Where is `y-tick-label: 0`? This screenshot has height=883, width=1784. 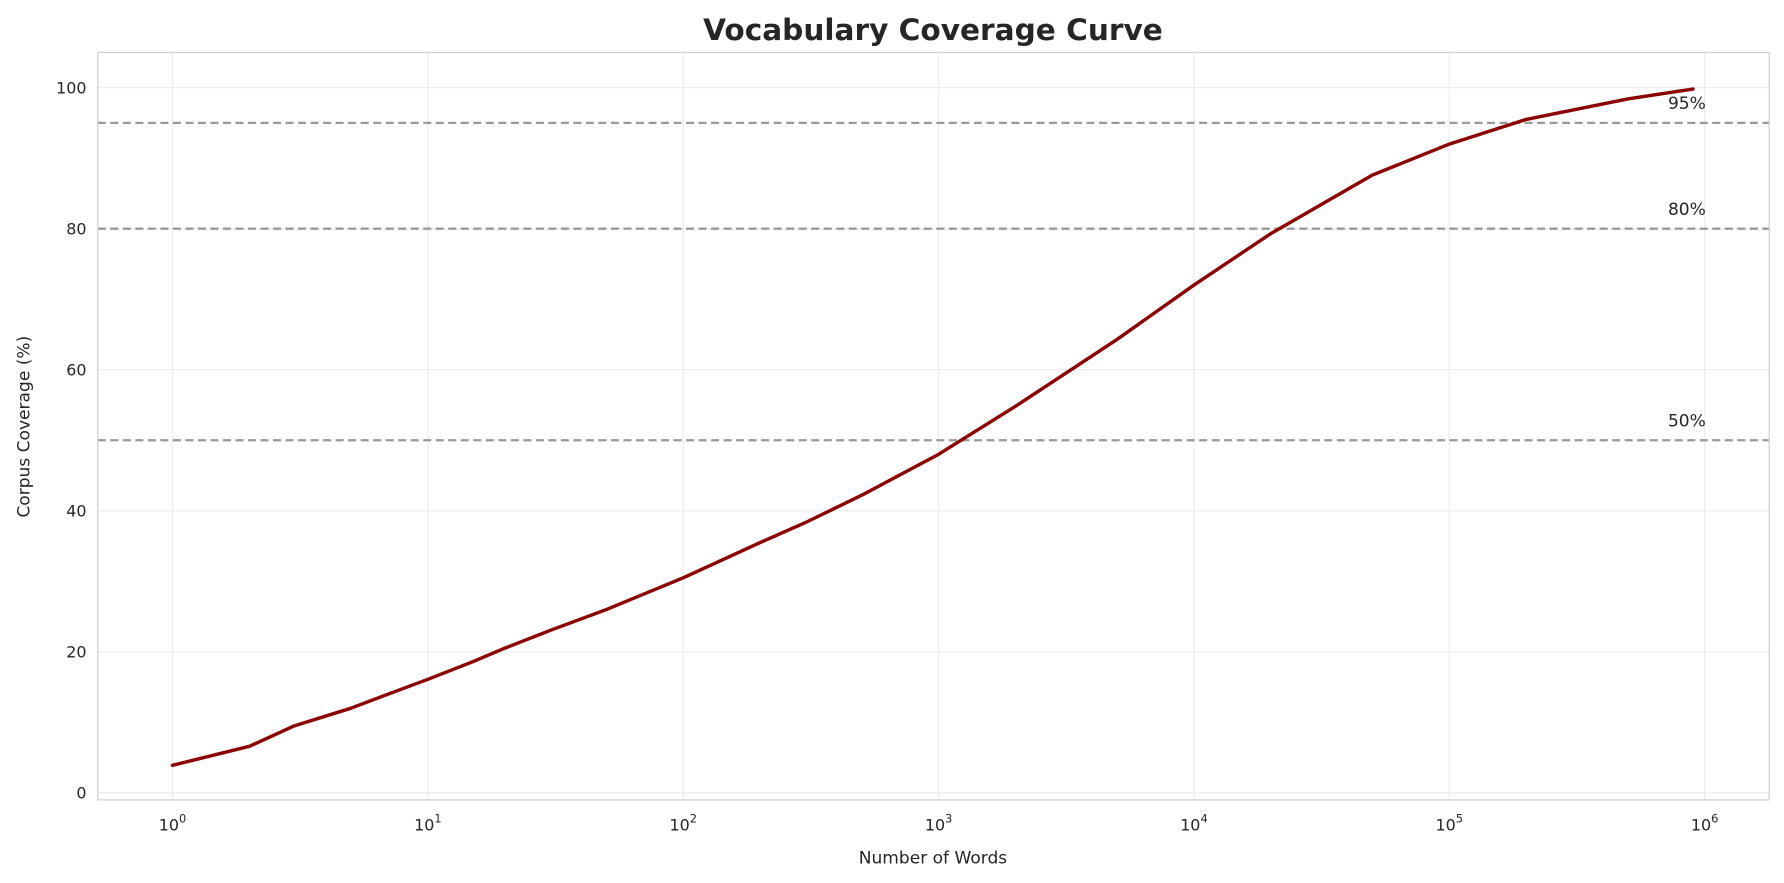
y-tick-label: 0 is located at coordinates (81, 793).